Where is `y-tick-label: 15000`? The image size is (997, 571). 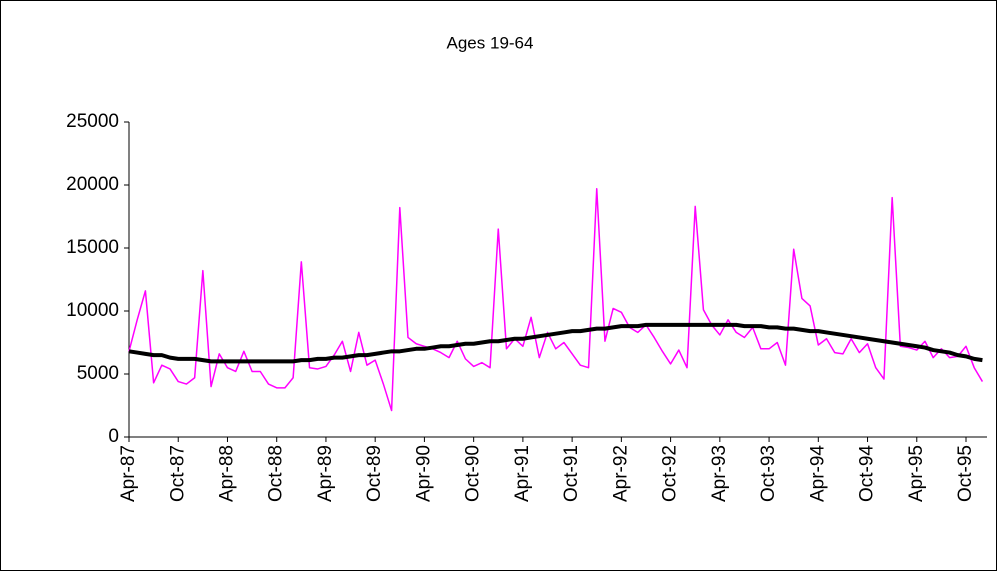
y-tick-label: 15000 is located at coordinates (92, 247).